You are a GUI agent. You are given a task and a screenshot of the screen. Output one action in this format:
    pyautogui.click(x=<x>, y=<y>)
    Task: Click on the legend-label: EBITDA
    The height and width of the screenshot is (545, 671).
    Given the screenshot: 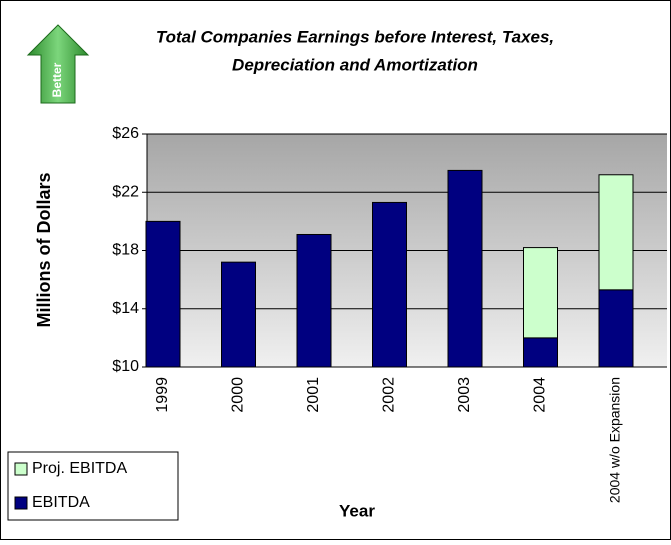 What is the action you would take?
    pyautogui.click(x=61, y=502)
    